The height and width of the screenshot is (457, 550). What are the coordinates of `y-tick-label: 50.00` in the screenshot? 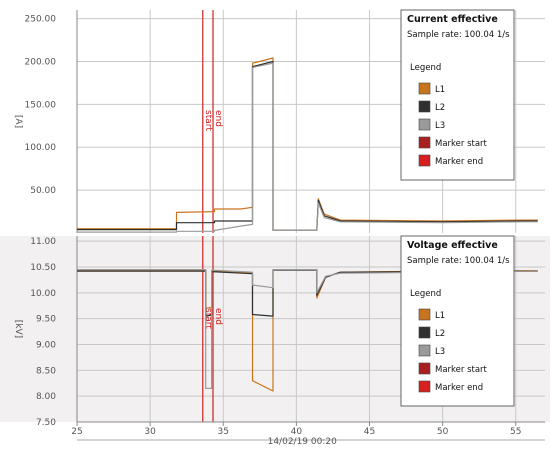 It's located at (43, 191).